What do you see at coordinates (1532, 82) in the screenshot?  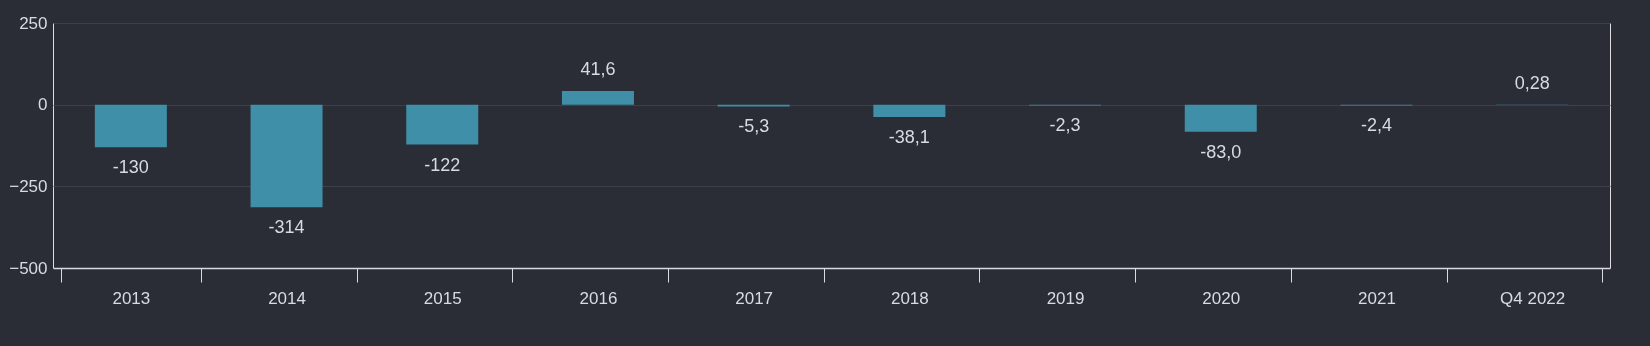 I see `data-label: 0,28` at bounding box center [1532, 82].